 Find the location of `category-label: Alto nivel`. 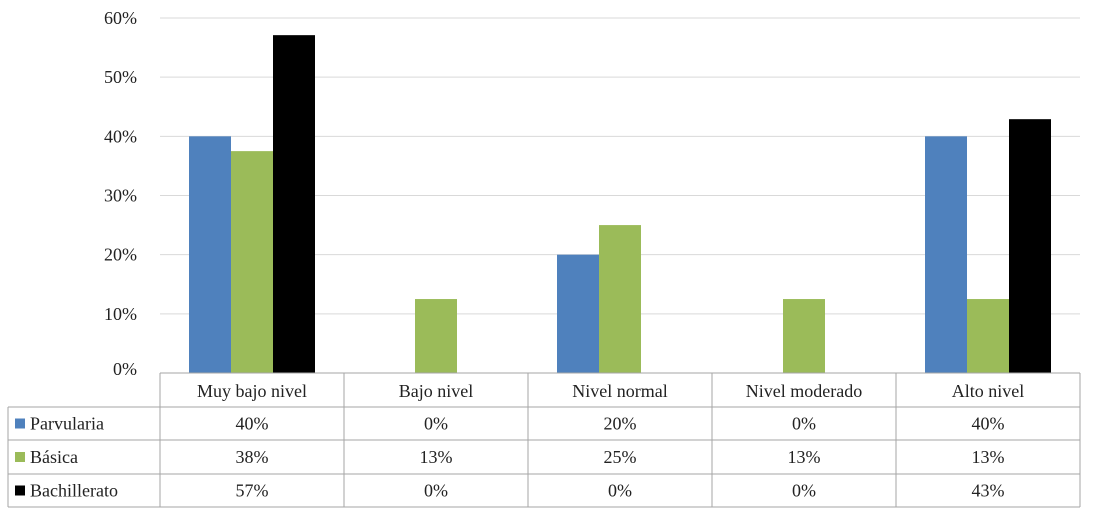

category-label: Alto nivel is located at coordinates (988, 391).